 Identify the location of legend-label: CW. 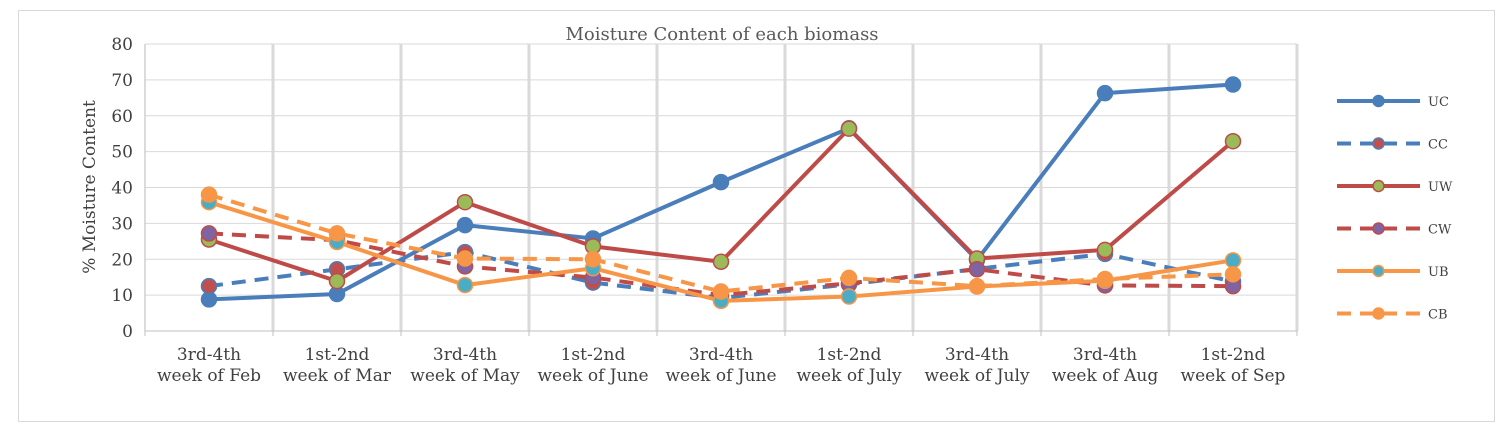
(1440, 230).